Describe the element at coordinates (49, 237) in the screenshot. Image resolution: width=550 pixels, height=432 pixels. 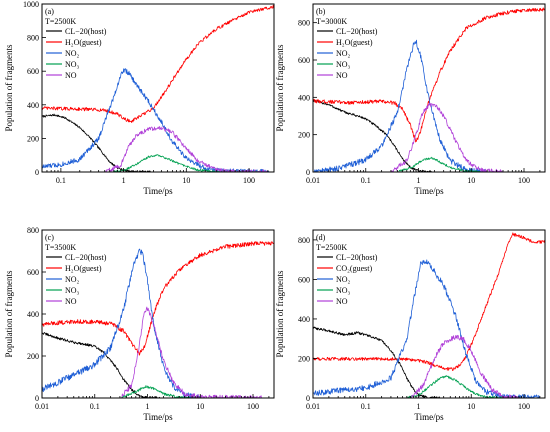
I see `panel-label: (c)` at that location.